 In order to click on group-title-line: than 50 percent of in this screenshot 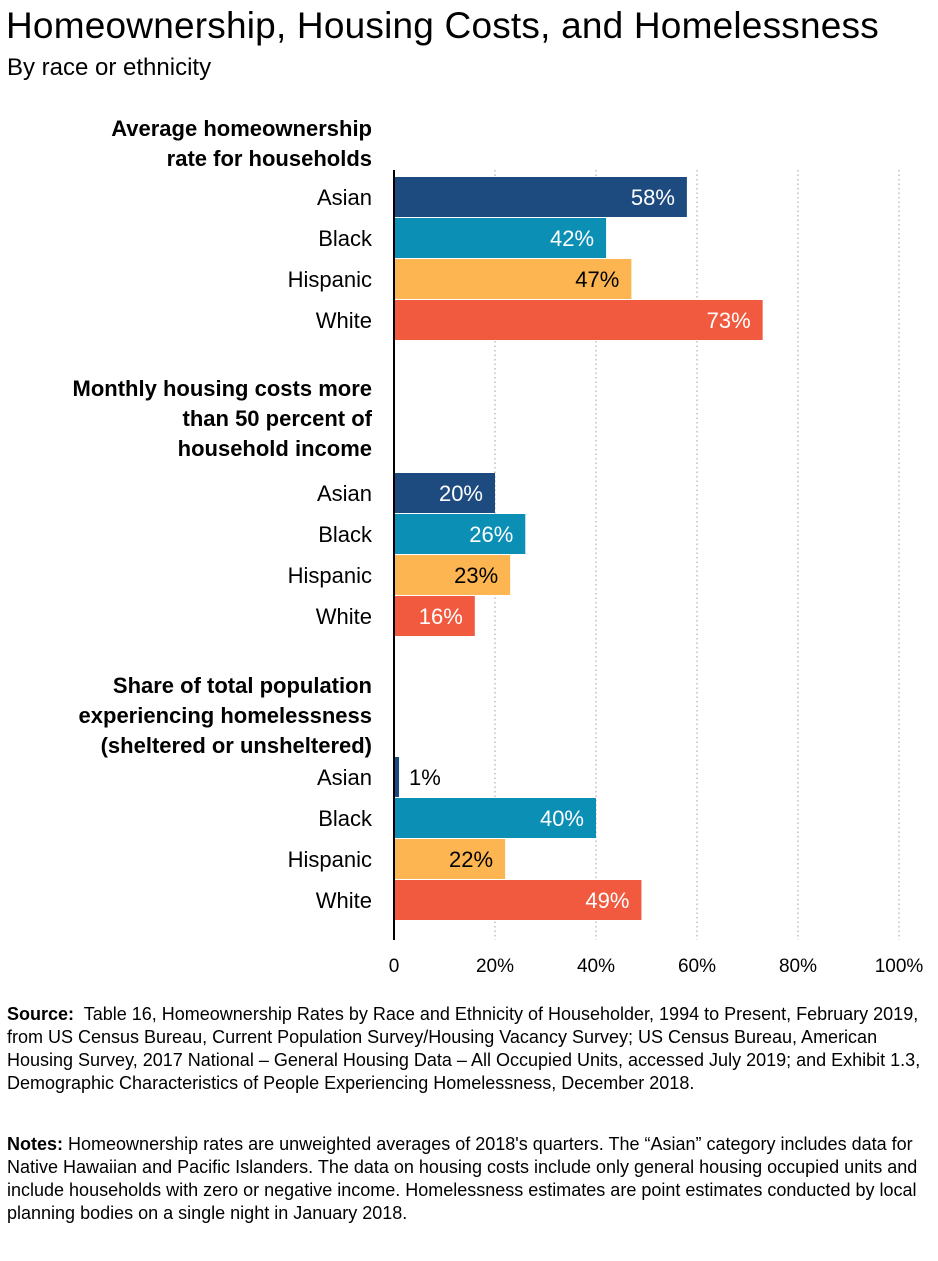, I will do `click(277, 418)`.